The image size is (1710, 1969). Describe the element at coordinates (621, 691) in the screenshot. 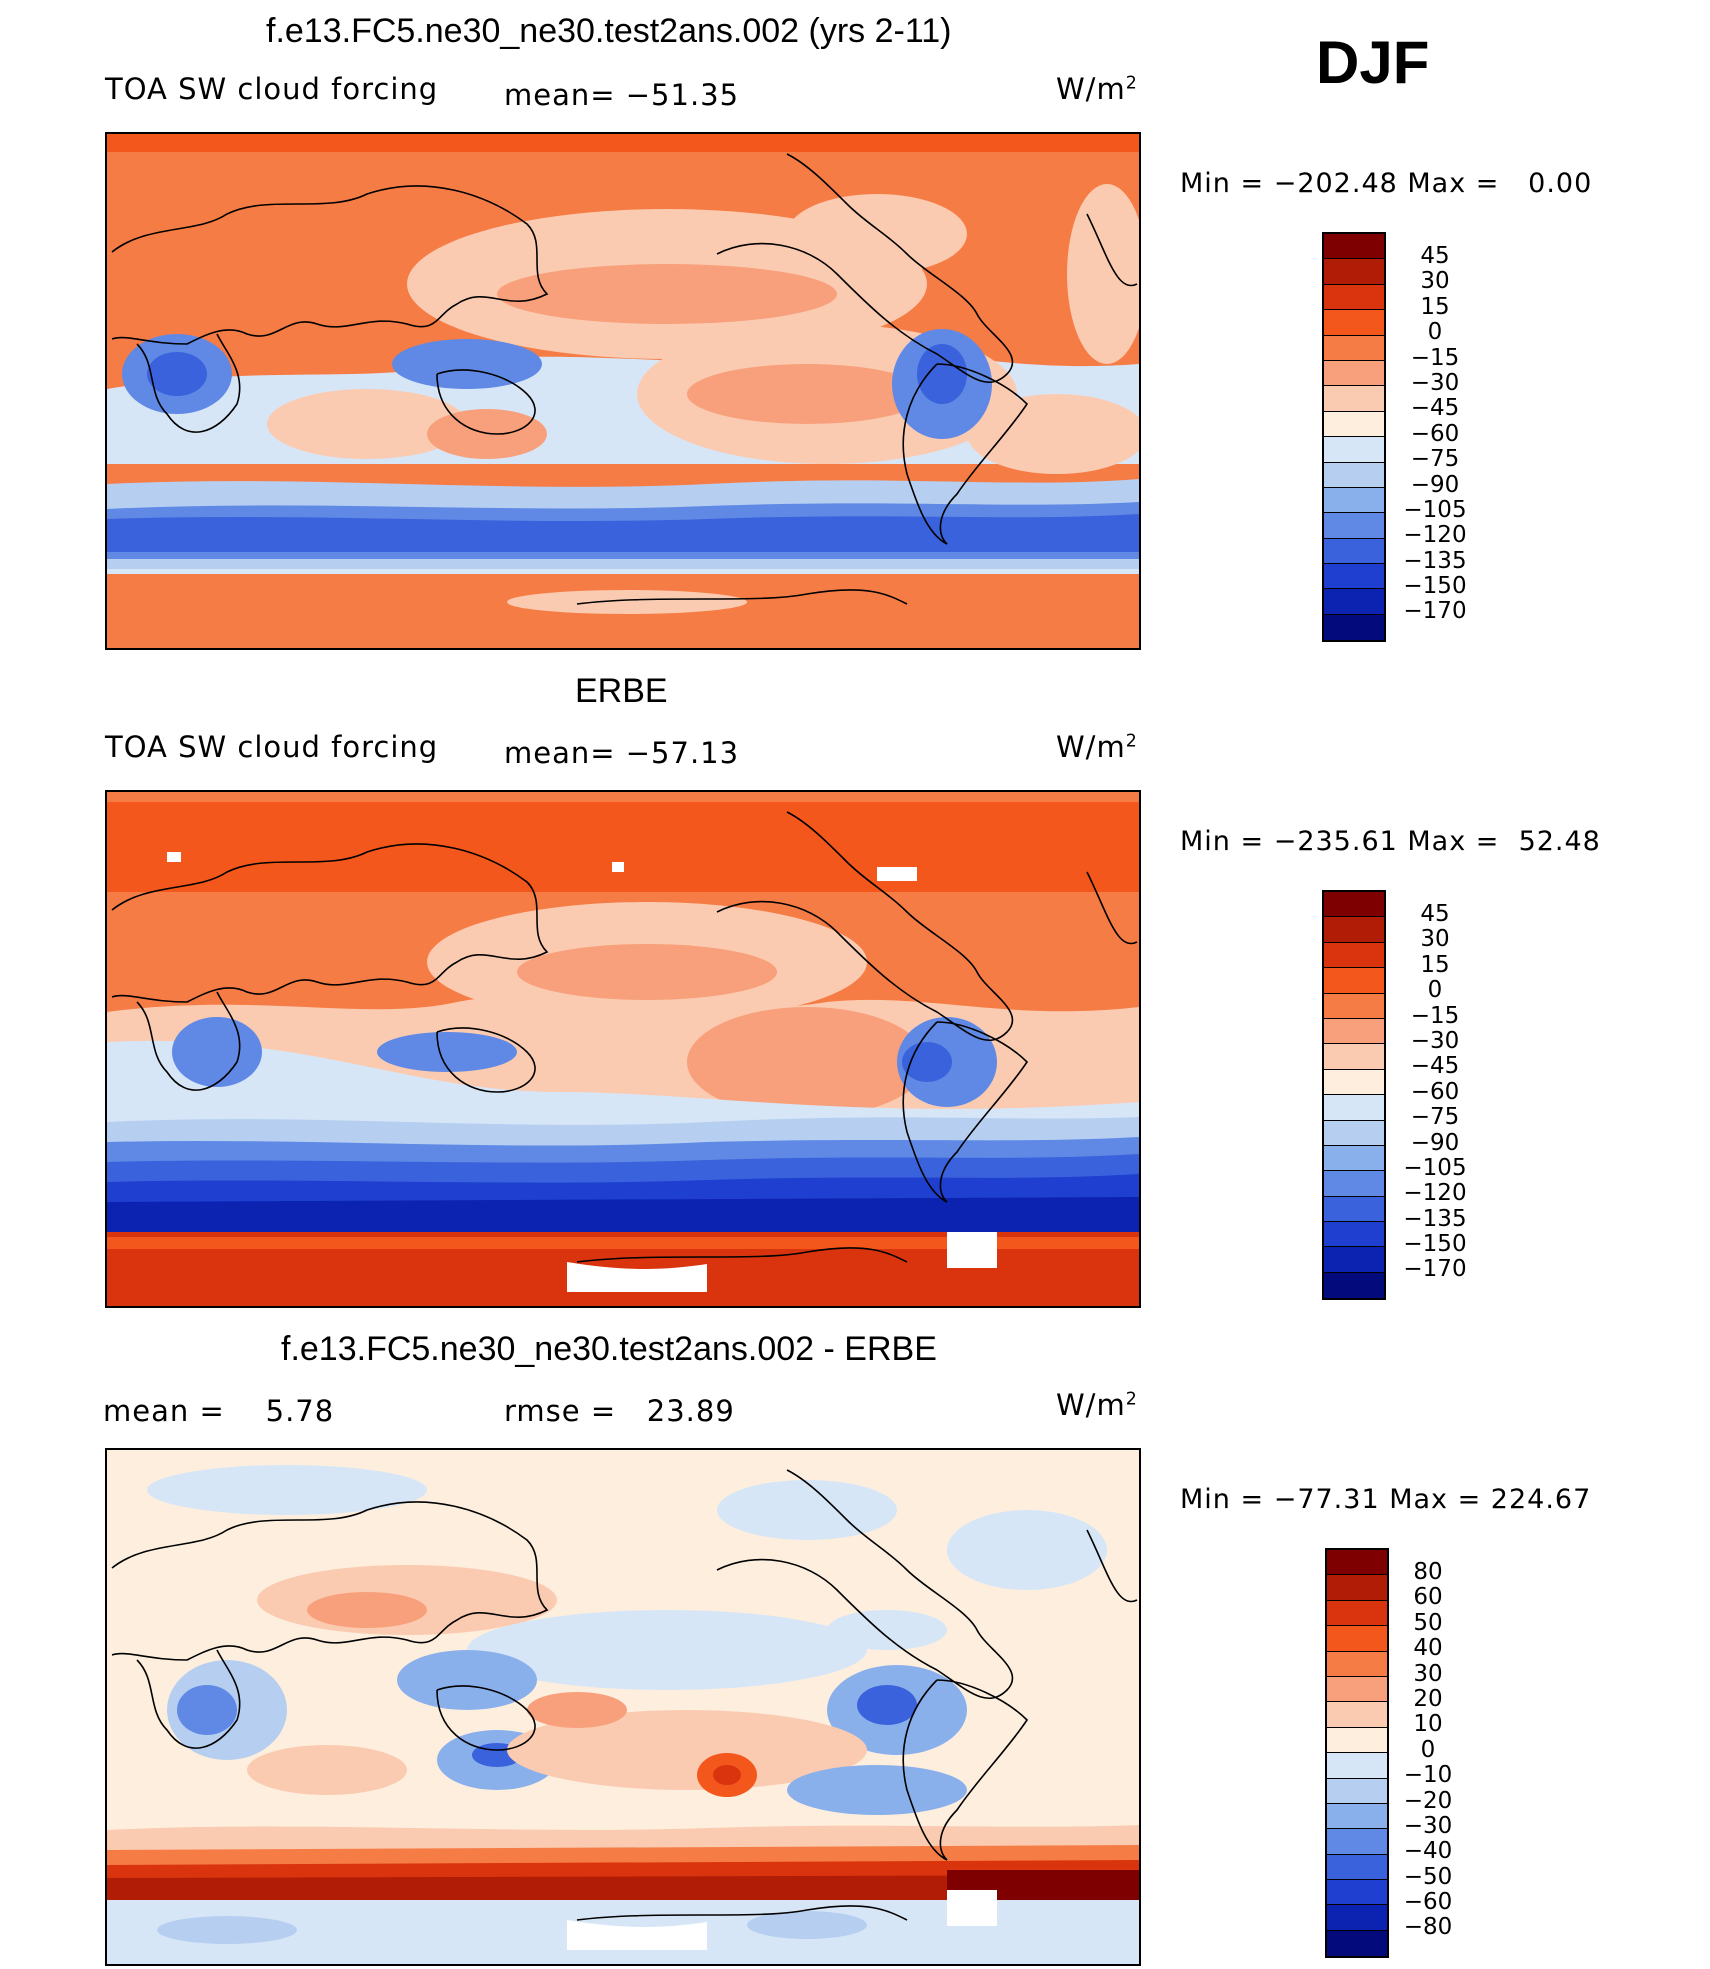

I see `panel-2-title: ERBE` at that location.